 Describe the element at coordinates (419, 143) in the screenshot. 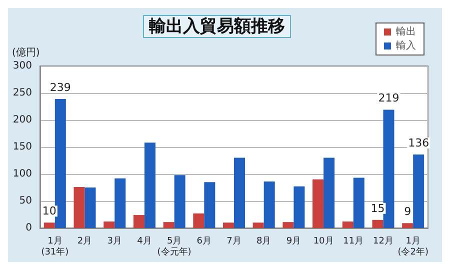

I see `data-label: 136` at that location.